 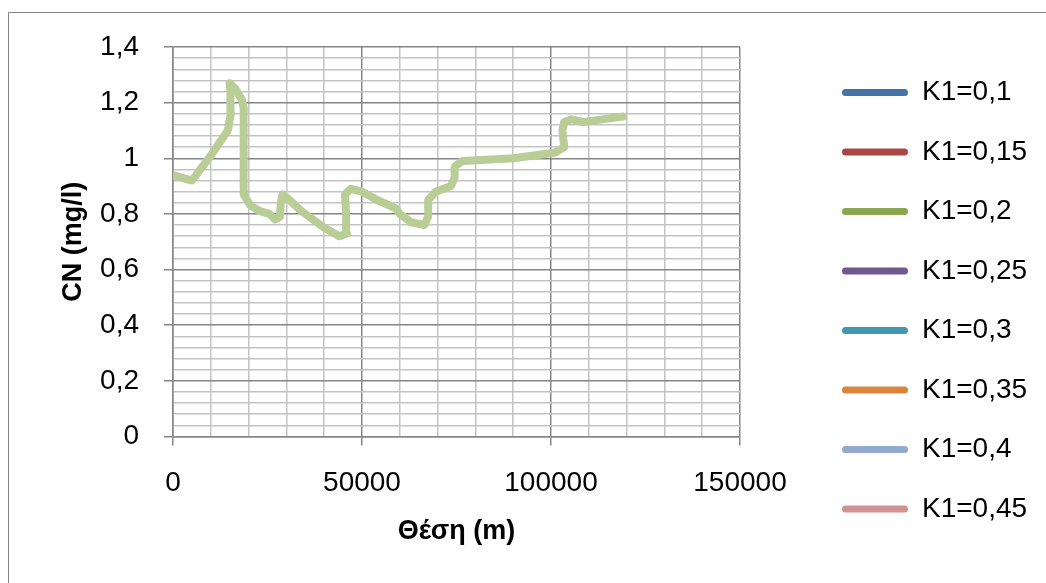 I want to click on y-tick-label: 1, so click(x=131, y=156).